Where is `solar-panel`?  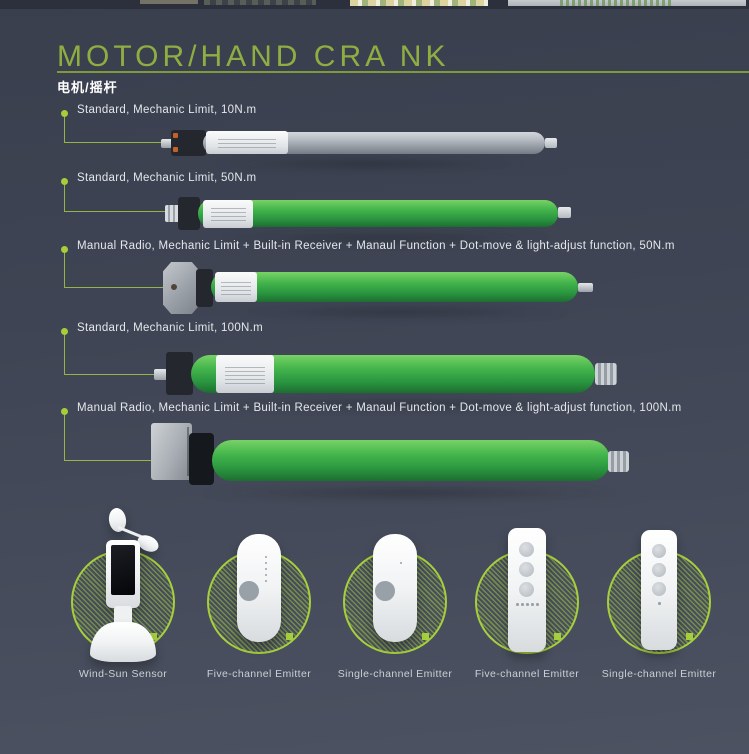 solar-panel is located at coordinates (123, 570).